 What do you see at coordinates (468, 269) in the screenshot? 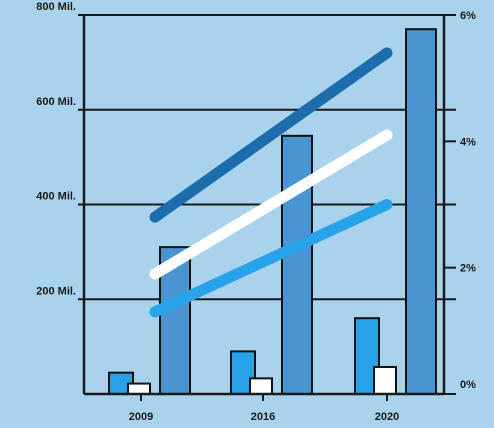
I see `y2-tick-label: 2%` at bounding box center [468, 269].